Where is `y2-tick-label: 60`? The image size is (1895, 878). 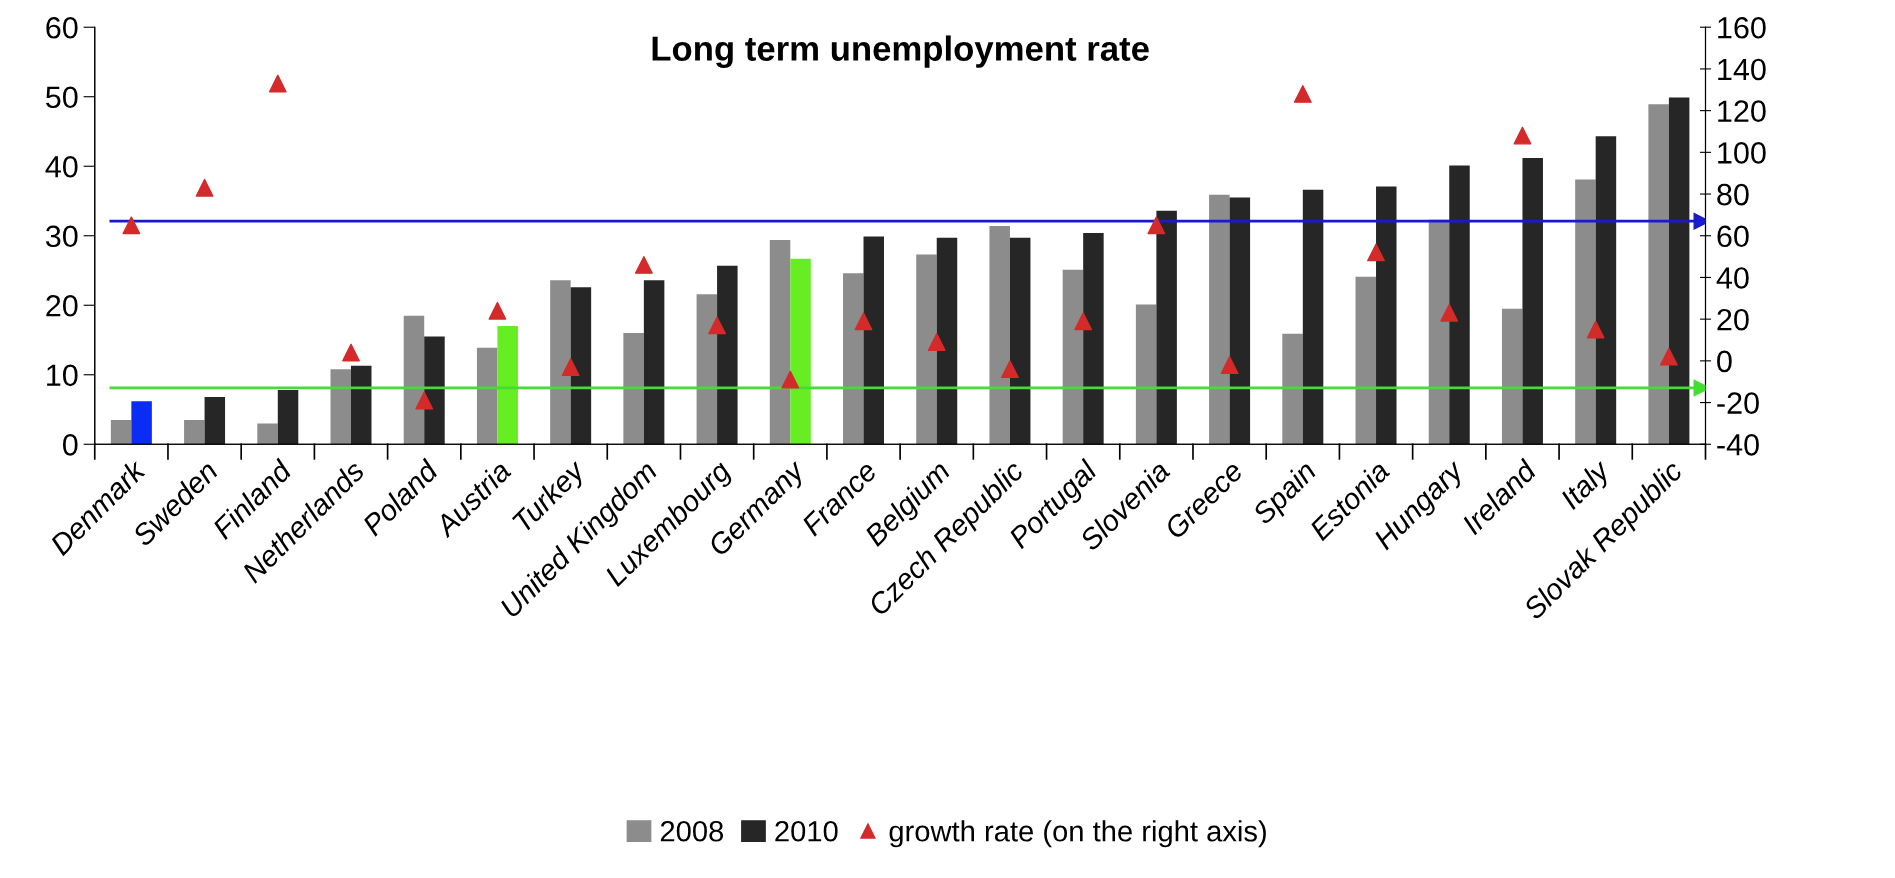 y2-tick-label: 60 is located at coordinates (1733, 236).